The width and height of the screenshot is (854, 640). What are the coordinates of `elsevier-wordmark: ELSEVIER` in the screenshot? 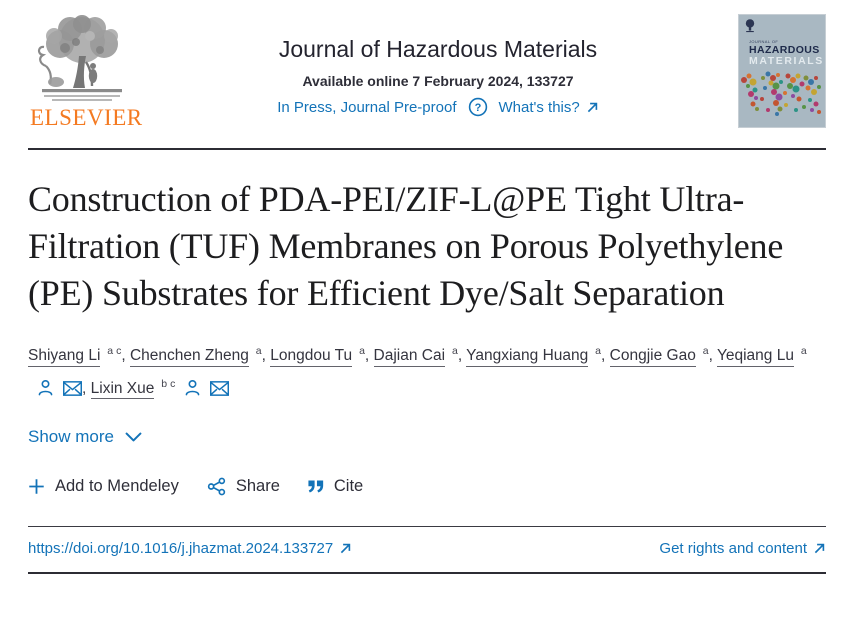 It's located at (86, 117).